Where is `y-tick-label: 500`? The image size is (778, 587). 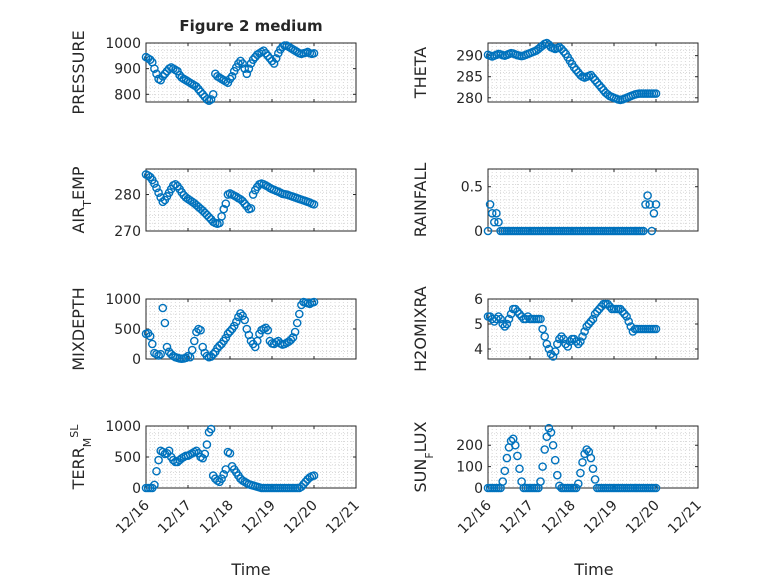 y-tick-label: 500 is located at coordinates (127, 458).